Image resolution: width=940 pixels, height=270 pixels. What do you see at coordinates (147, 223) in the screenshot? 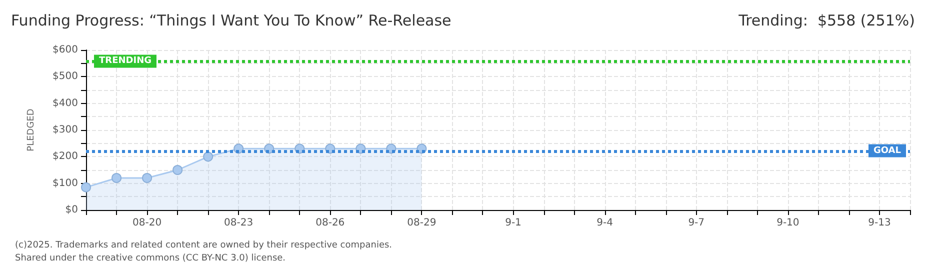
I see `x-tick-label: 08-20` at bounding box center [147, 223].